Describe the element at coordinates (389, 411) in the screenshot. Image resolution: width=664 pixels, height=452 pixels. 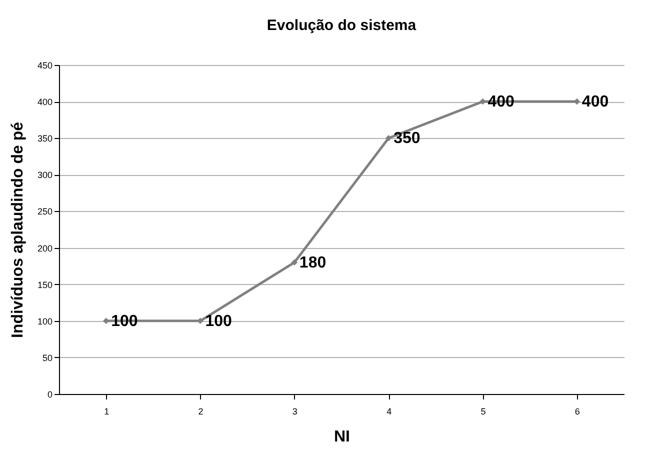
I see `x-tick-label: 4` at that location.